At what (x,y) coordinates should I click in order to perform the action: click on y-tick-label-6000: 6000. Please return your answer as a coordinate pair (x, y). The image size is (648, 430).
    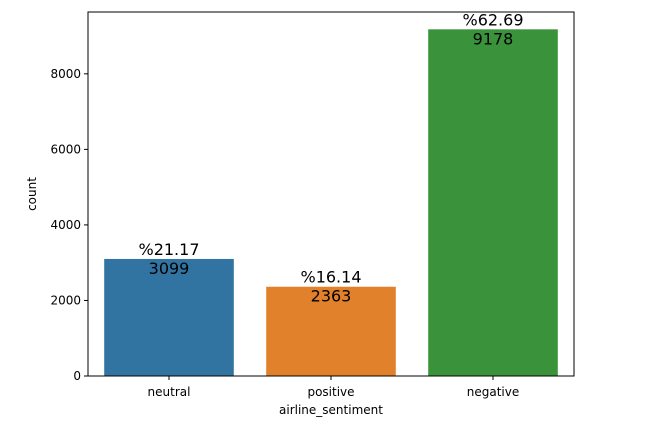
    Looking at the image, I should click on (65, 149).